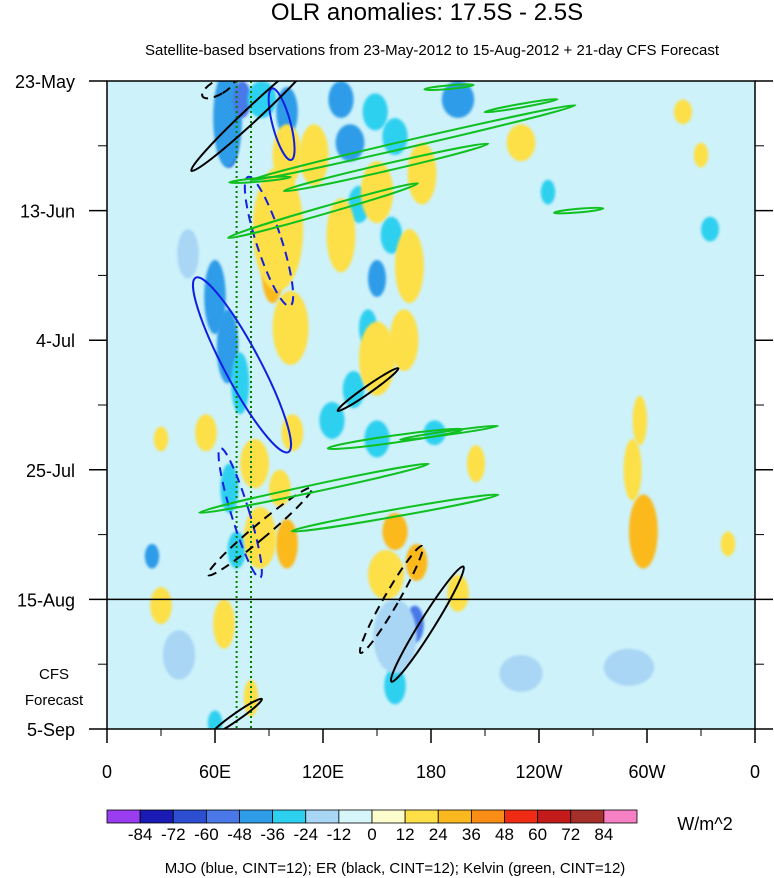  I want to click on colorbar-label-8: 12, so click(405, 834).